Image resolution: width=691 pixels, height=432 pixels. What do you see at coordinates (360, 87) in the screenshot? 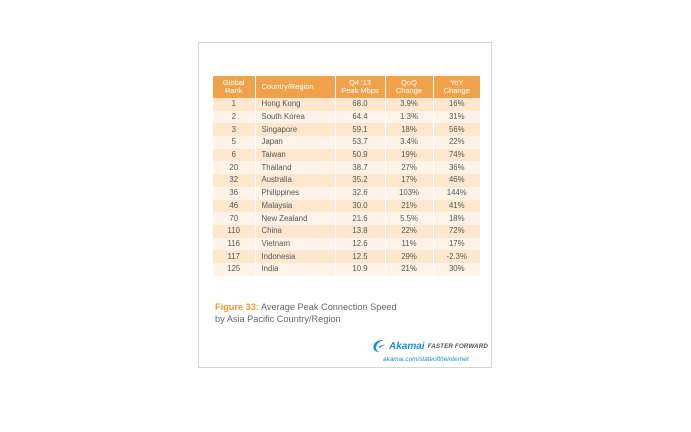
I see `header-peak-mbps: Q4 '13 Peak Mbps` at bounding box center [360, 87].